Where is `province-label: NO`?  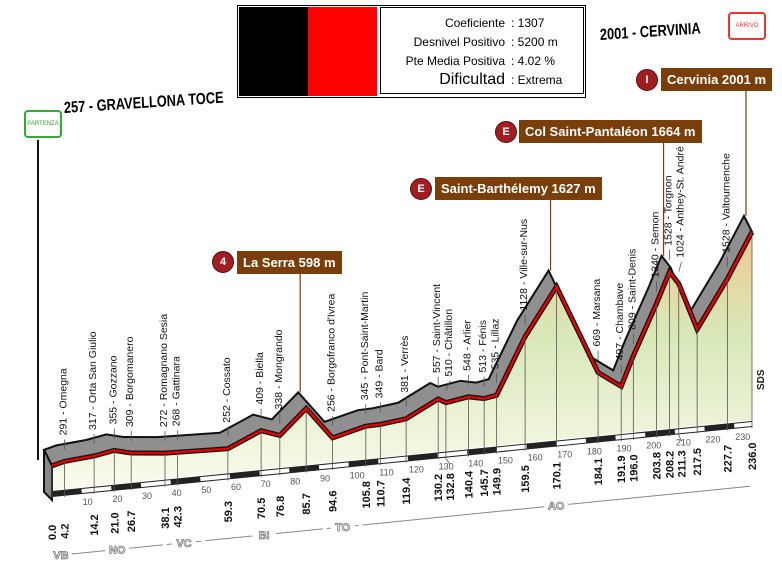
province-label: NO is located at coordinates (117, 550).